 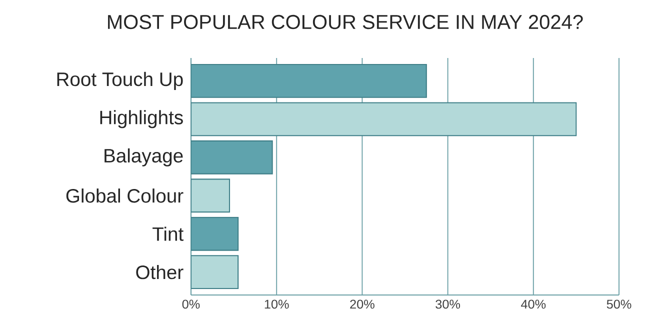 I want to click on y-tick-label: Highlights, so click(x=141, y=119).